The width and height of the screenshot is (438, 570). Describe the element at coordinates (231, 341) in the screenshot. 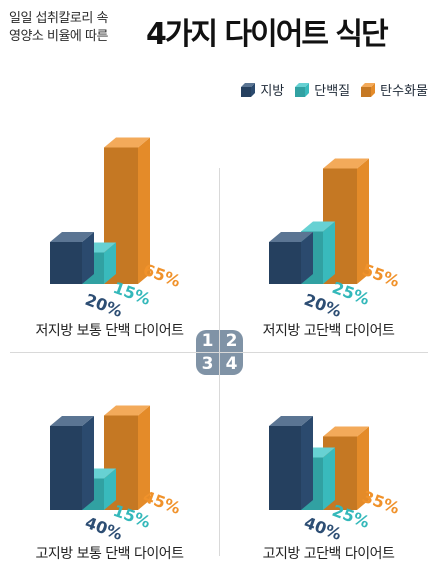

I see `badge-number-2: 2` at that location.